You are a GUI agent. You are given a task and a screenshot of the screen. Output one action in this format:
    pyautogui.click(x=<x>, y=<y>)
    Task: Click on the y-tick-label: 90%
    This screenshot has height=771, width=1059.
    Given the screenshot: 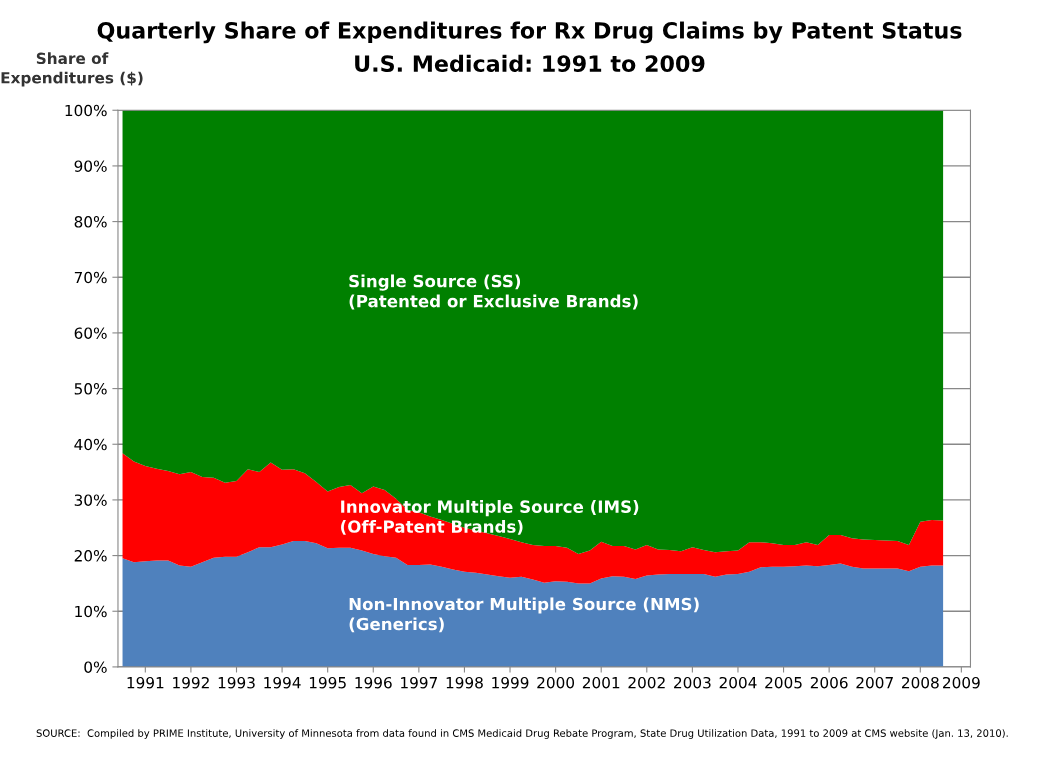 What is the action you would take?
    pyautogui.click(x=90, y=166)
    